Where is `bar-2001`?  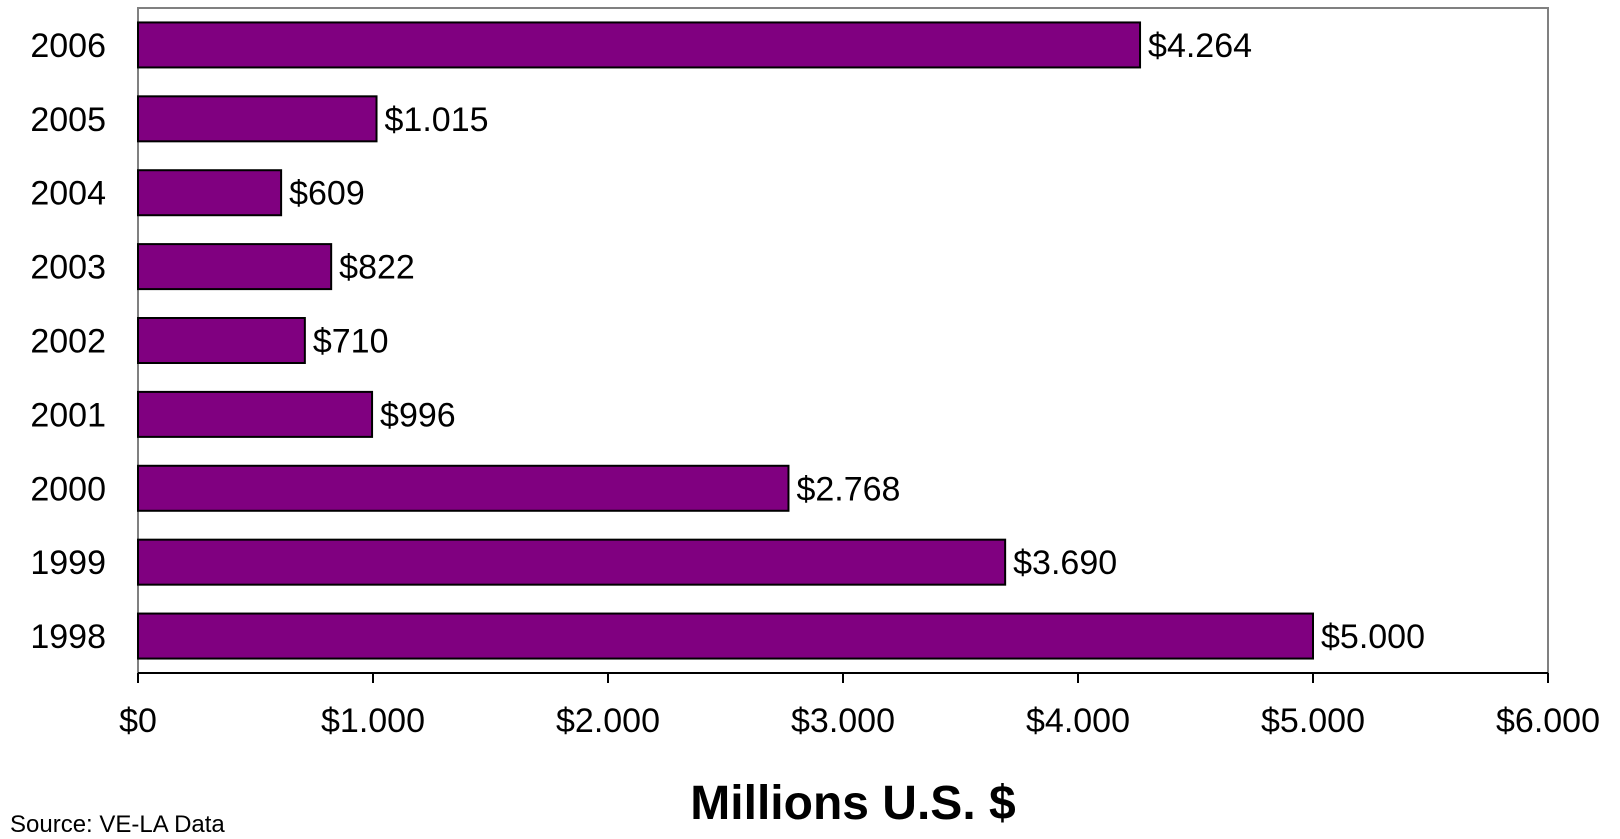 bar-2001 is located at coordinates (255, 414).